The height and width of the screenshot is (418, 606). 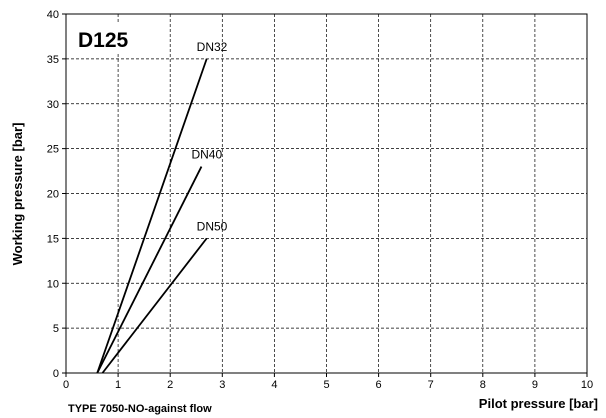 What do you see at coordinates (53, 60) in the screenshot?
I see `y-tick-label: 35` at bounding box center [53, 60].